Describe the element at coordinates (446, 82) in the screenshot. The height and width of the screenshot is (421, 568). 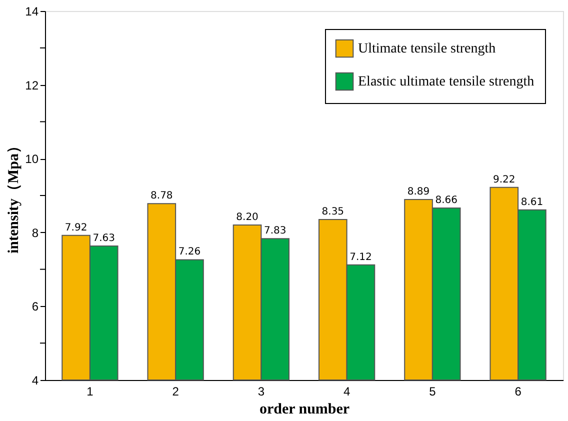
I see `legend-label: Elastic ultimate tensile strength` at that location.